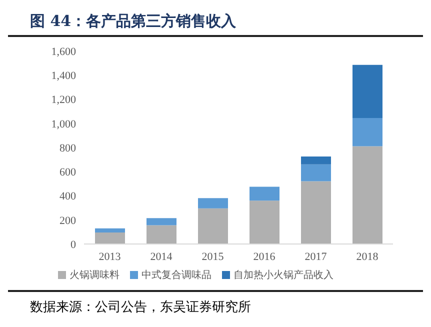 The height and width of the screenshot is (327, 431). I want to click on x-tick-label: 2013, so click(110, 256).